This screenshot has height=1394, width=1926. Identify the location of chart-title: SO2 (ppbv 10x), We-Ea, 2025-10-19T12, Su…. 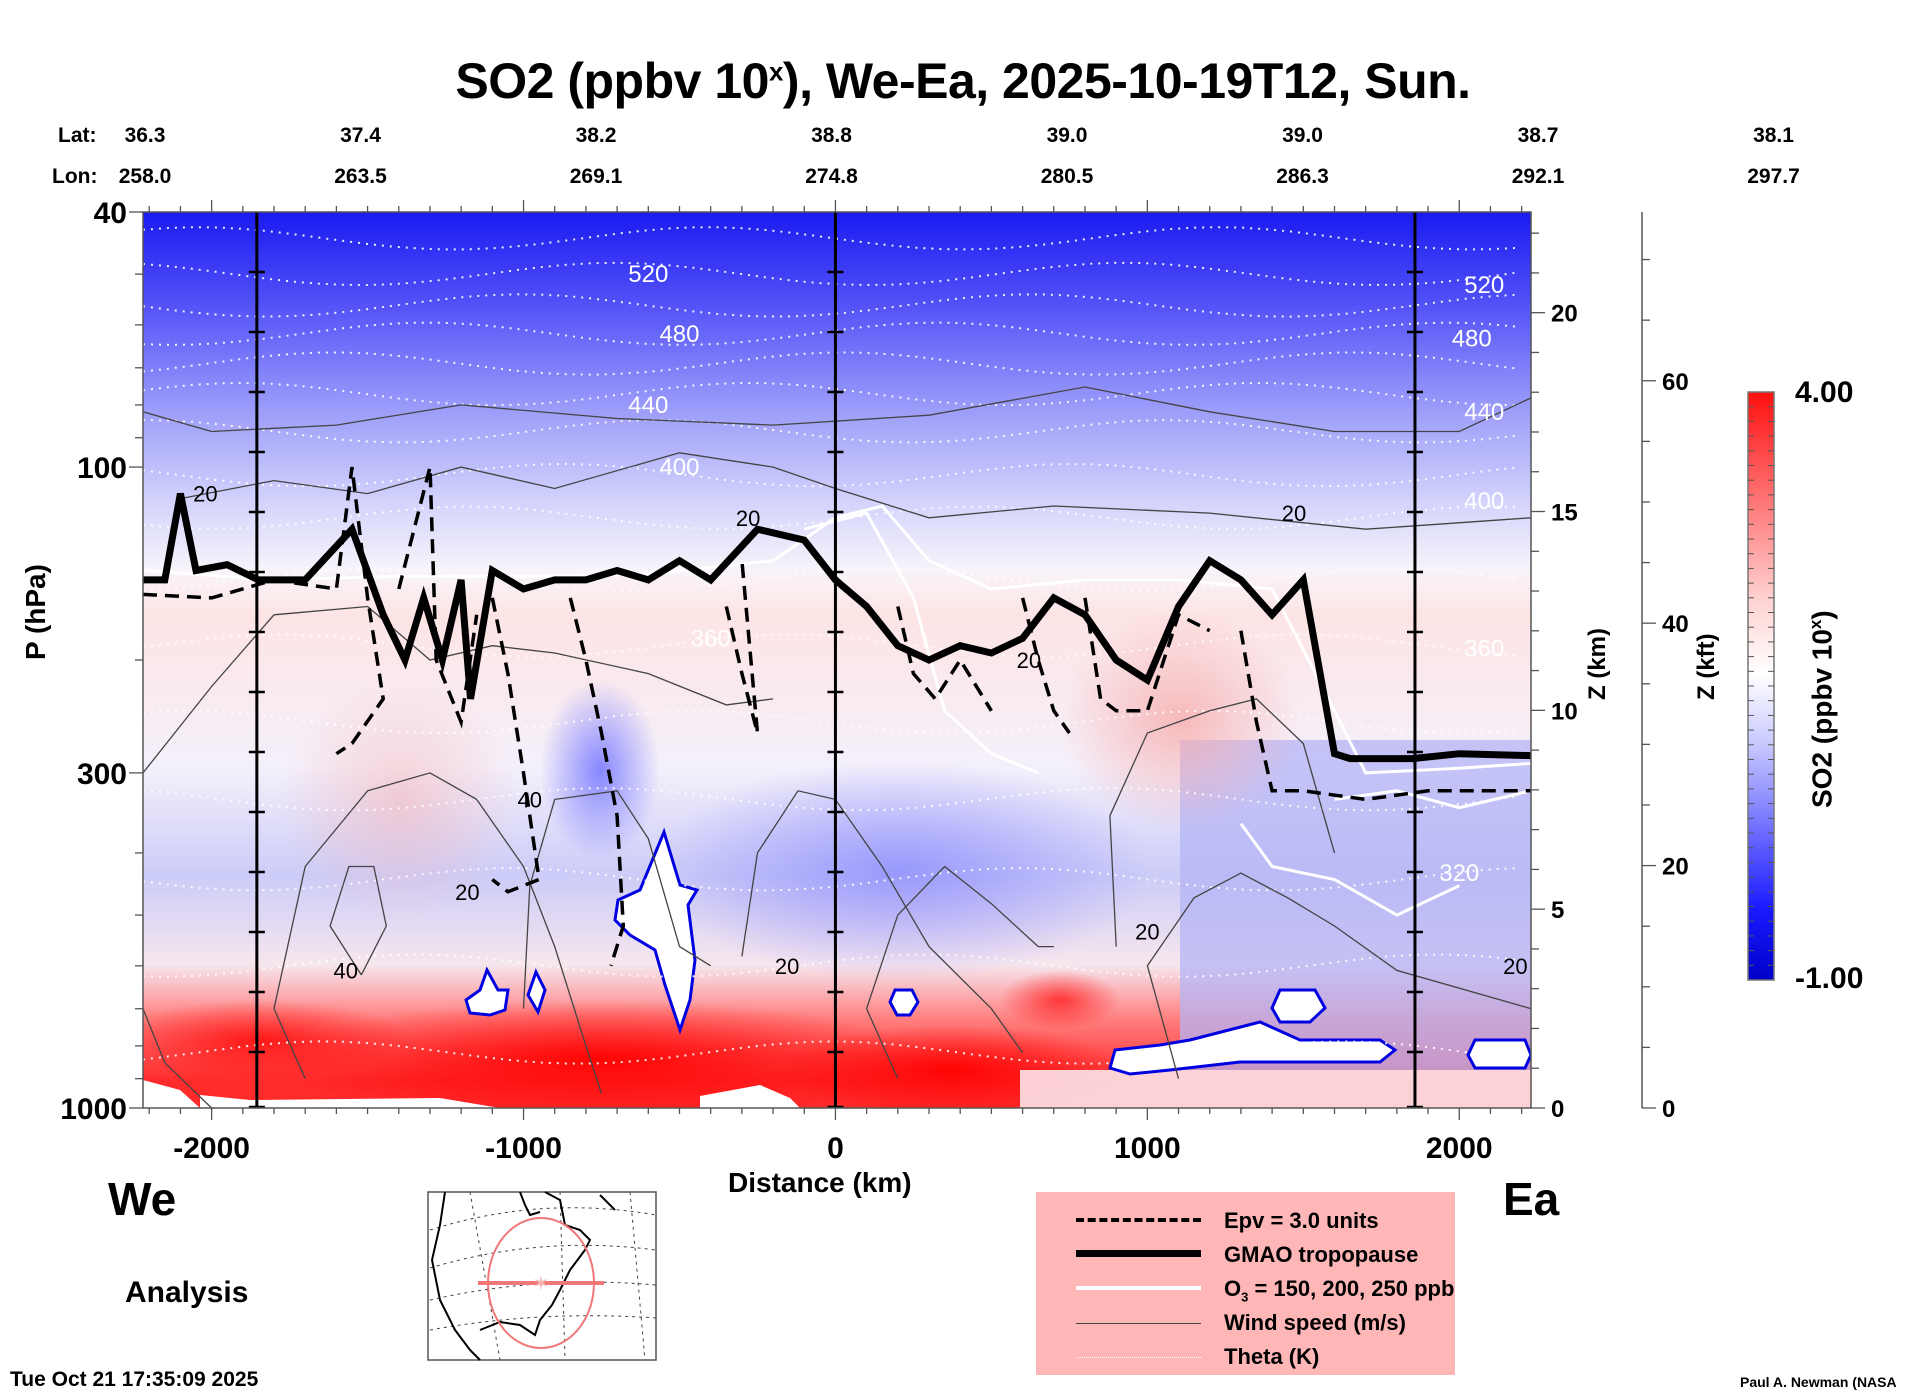
(963, 81).